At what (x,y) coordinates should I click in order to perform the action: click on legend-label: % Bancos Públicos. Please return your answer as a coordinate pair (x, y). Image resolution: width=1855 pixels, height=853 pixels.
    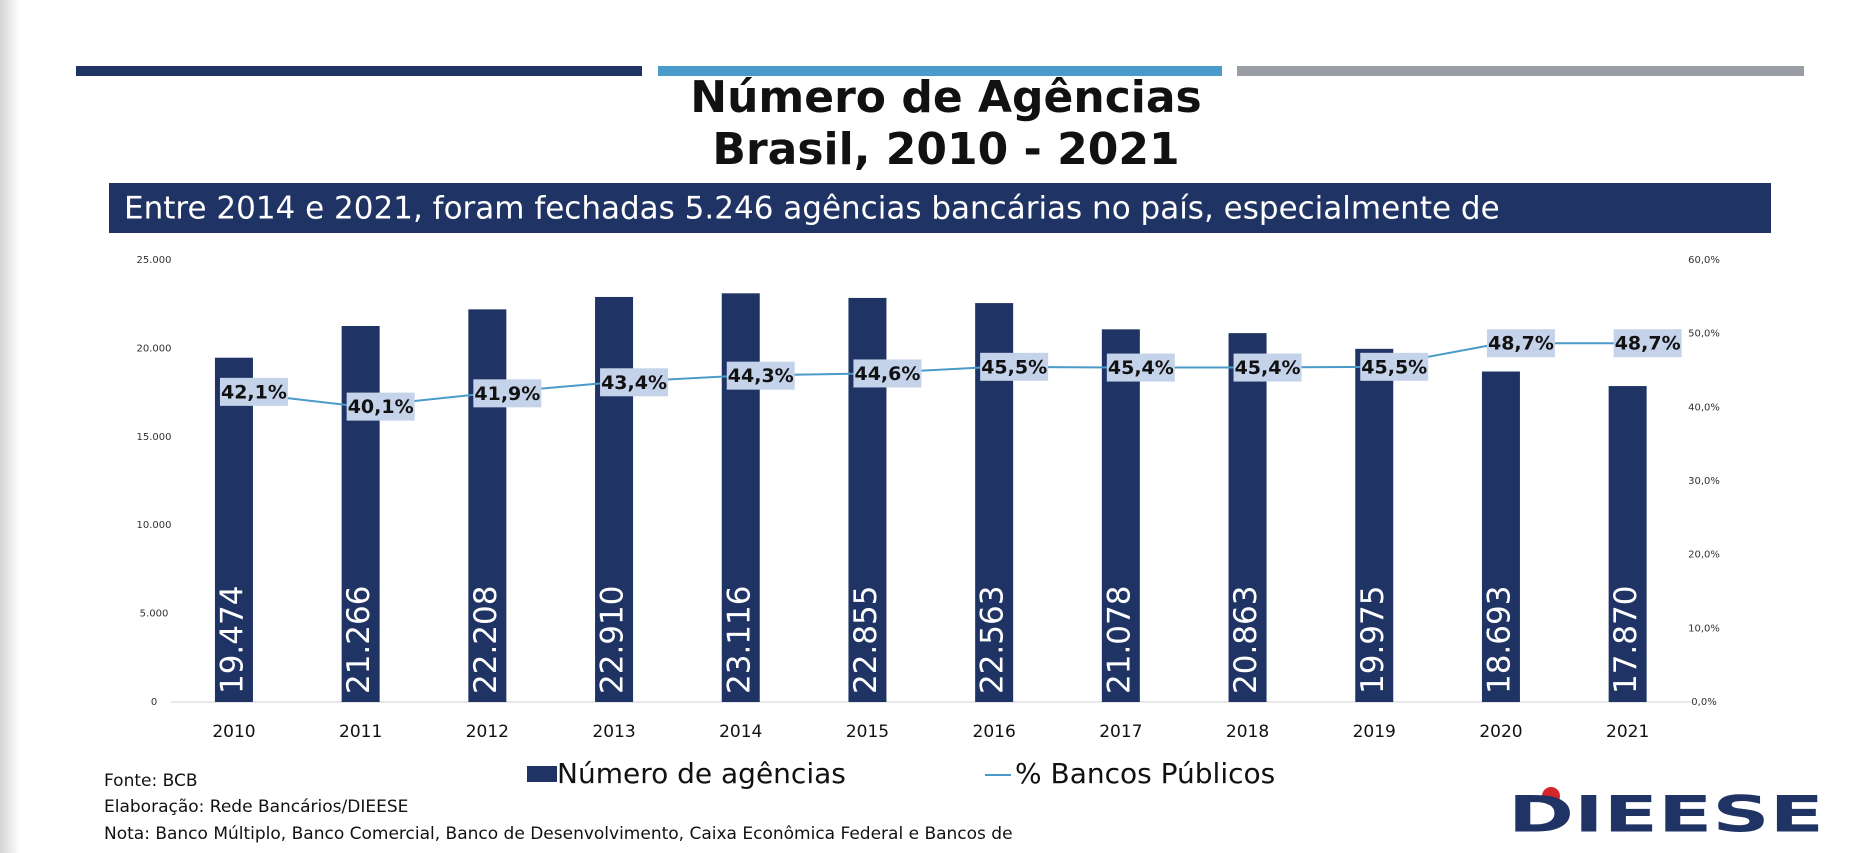
    Looking at the image, I should click on (1145, 773).